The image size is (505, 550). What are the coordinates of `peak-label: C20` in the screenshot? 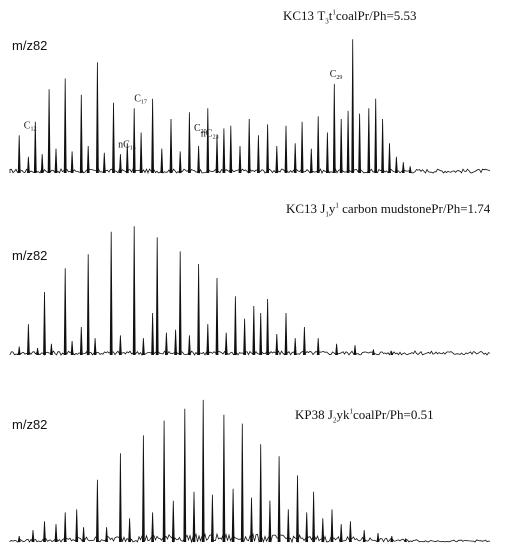 It's located at (200, 129).